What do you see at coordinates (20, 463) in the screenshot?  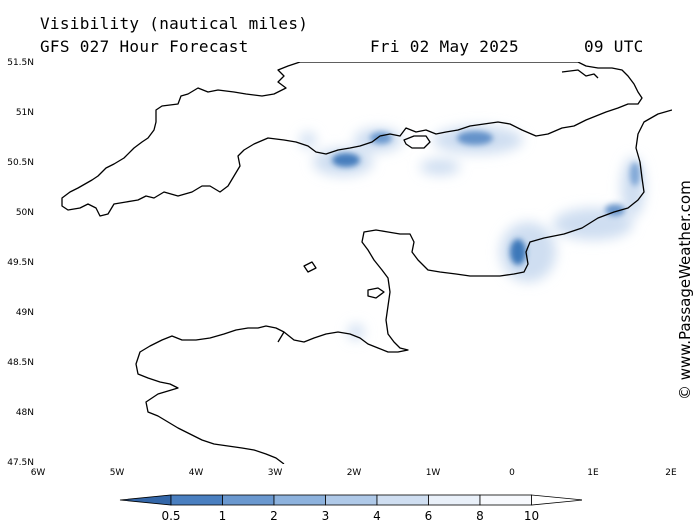 I see `lat-label: 47.5N` at bounding box center [20, 463].